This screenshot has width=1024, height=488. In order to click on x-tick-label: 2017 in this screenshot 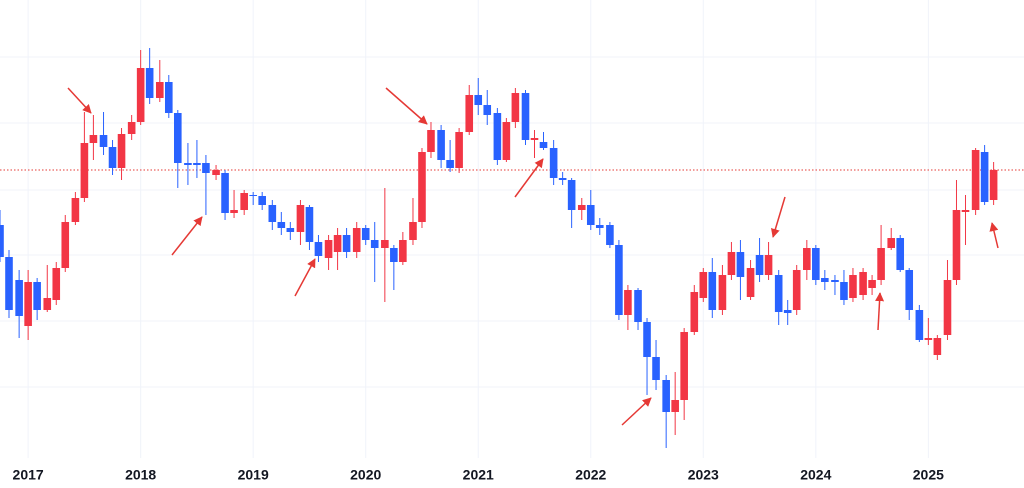, I will do `click(28, 475)`.